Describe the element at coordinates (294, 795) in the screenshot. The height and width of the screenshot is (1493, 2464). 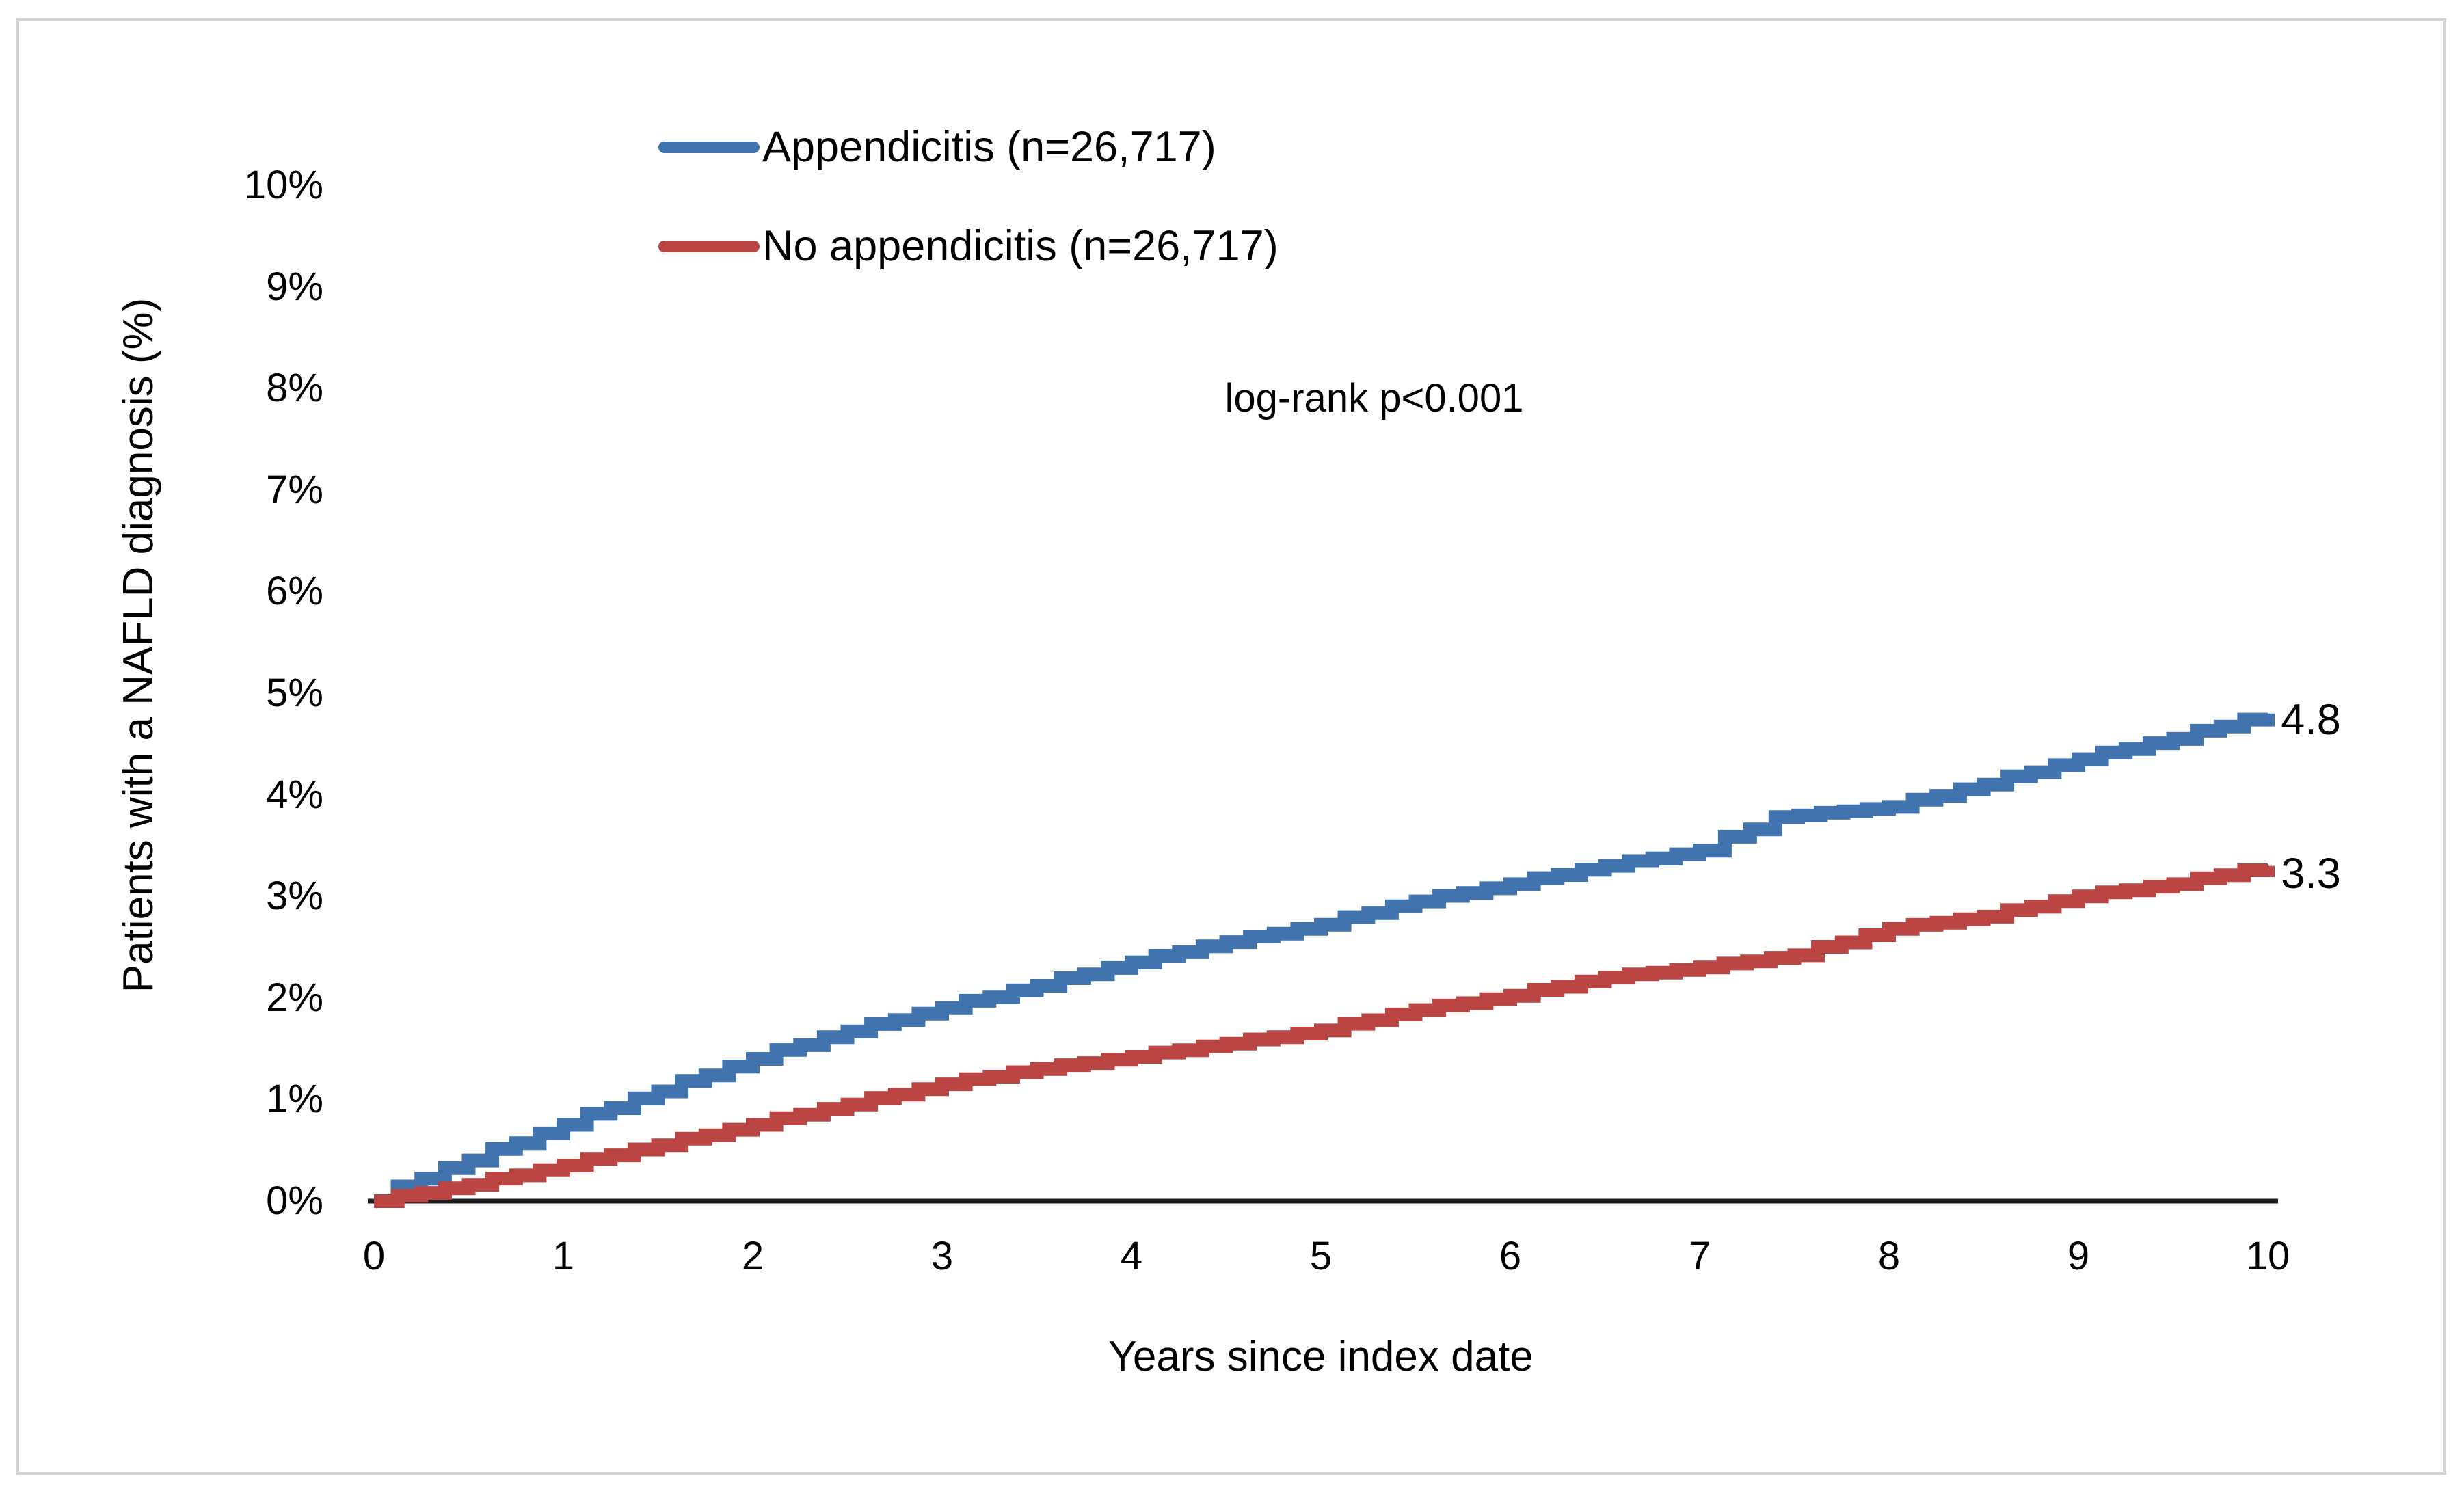
I see `y-tick-label: 4%` at that location.